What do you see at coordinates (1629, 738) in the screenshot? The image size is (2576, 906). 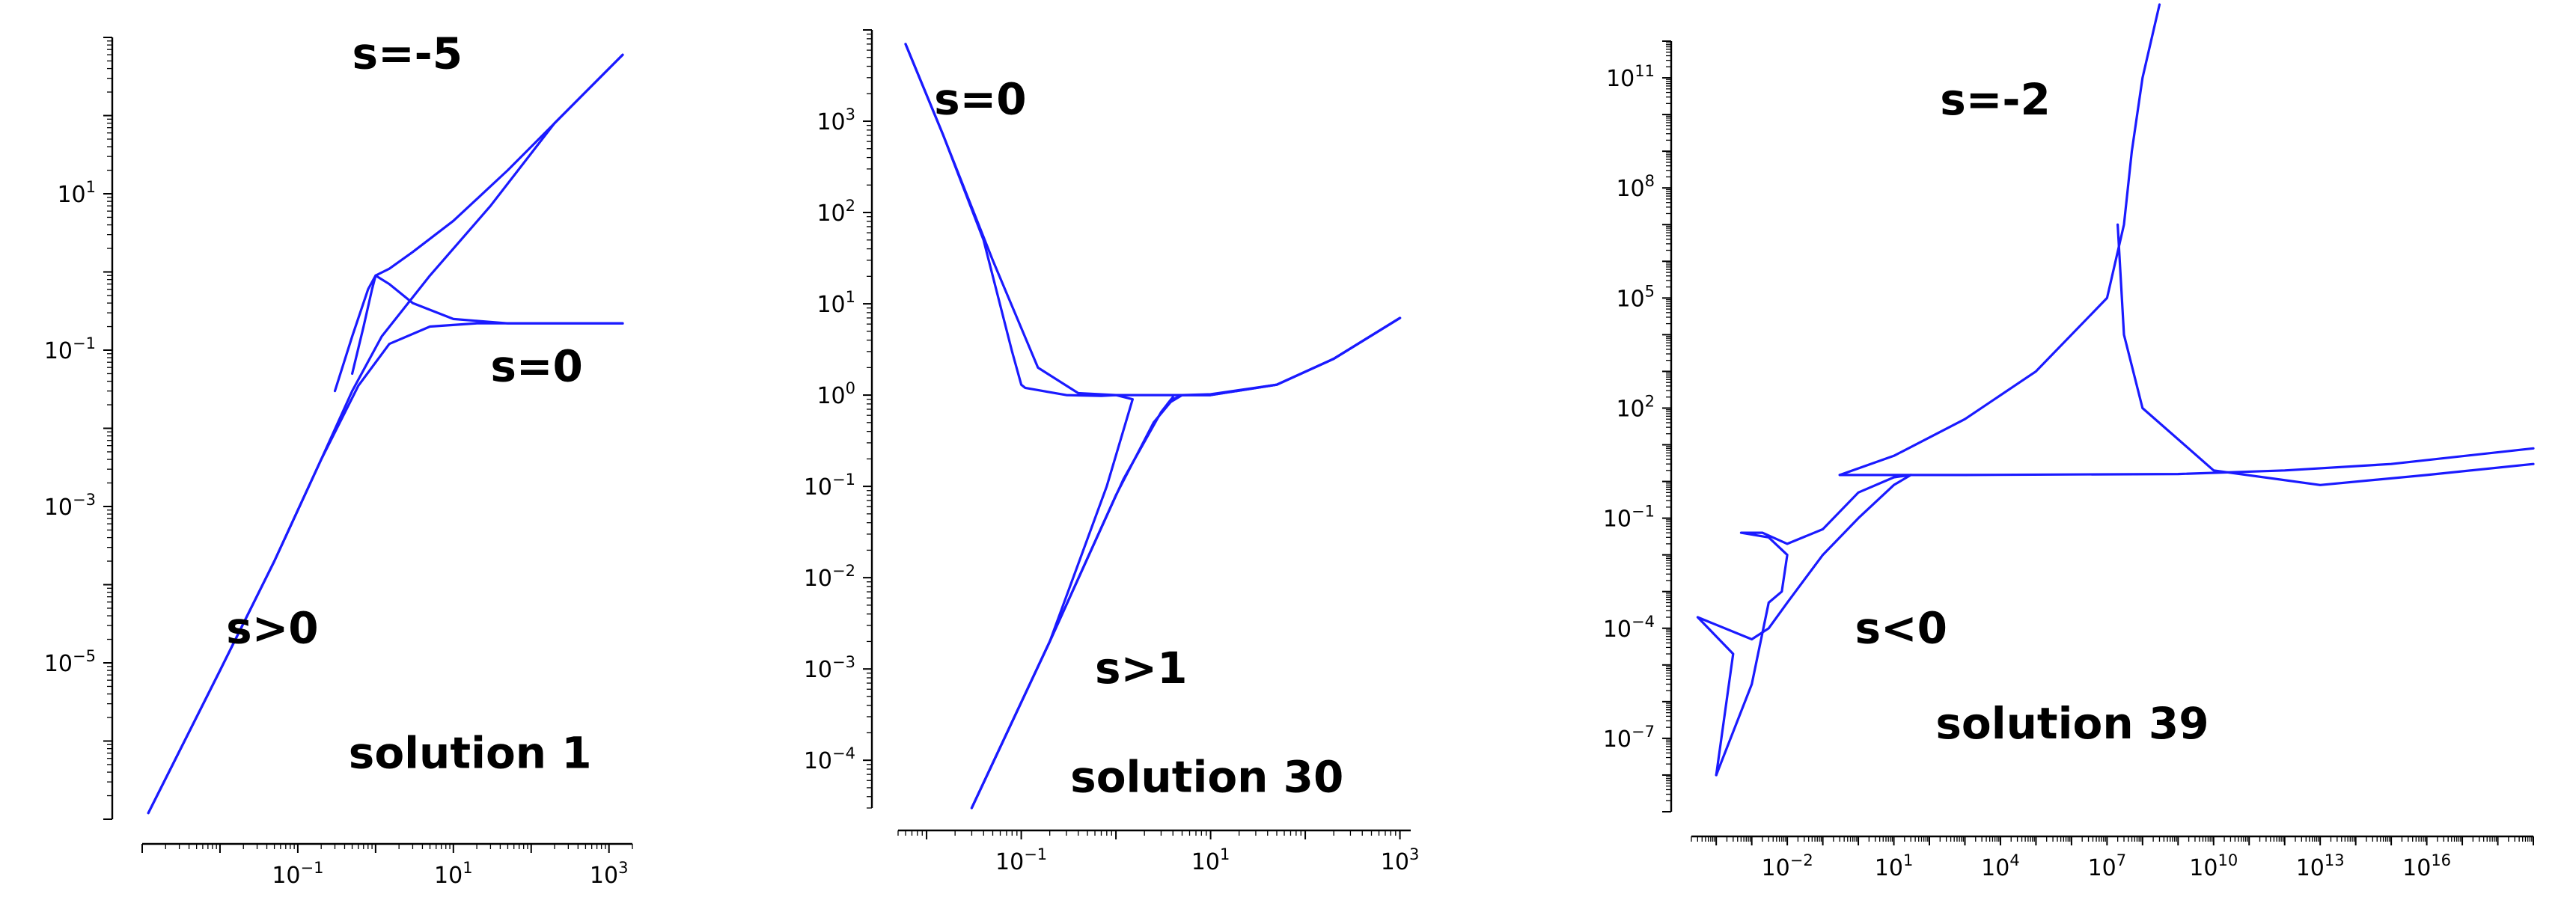 I see `y-tick-label: 10⁻⁷` at bounding box center [1629, 738].